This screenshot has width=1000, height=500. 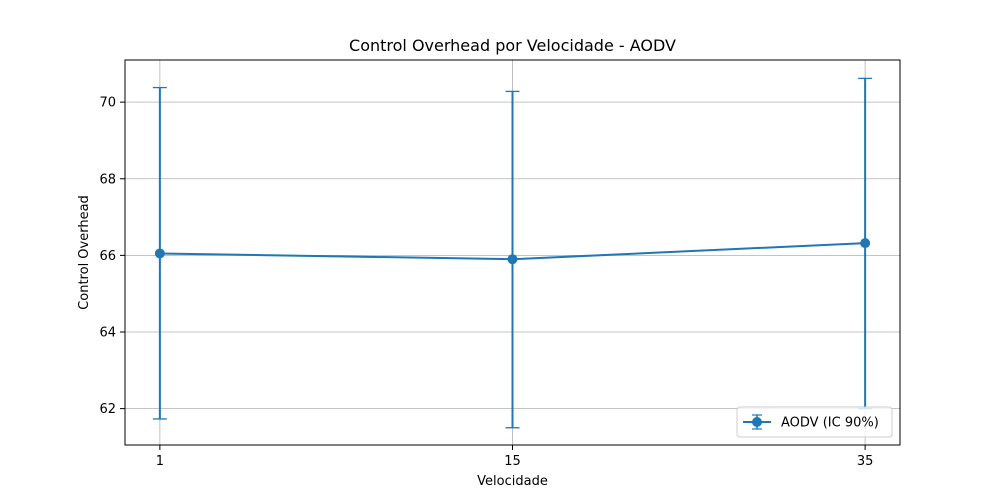 What do you see at coordinates (107, 256) in the screenshot?
I see `y-tick-label: 66` at bounding box center [107, 256].